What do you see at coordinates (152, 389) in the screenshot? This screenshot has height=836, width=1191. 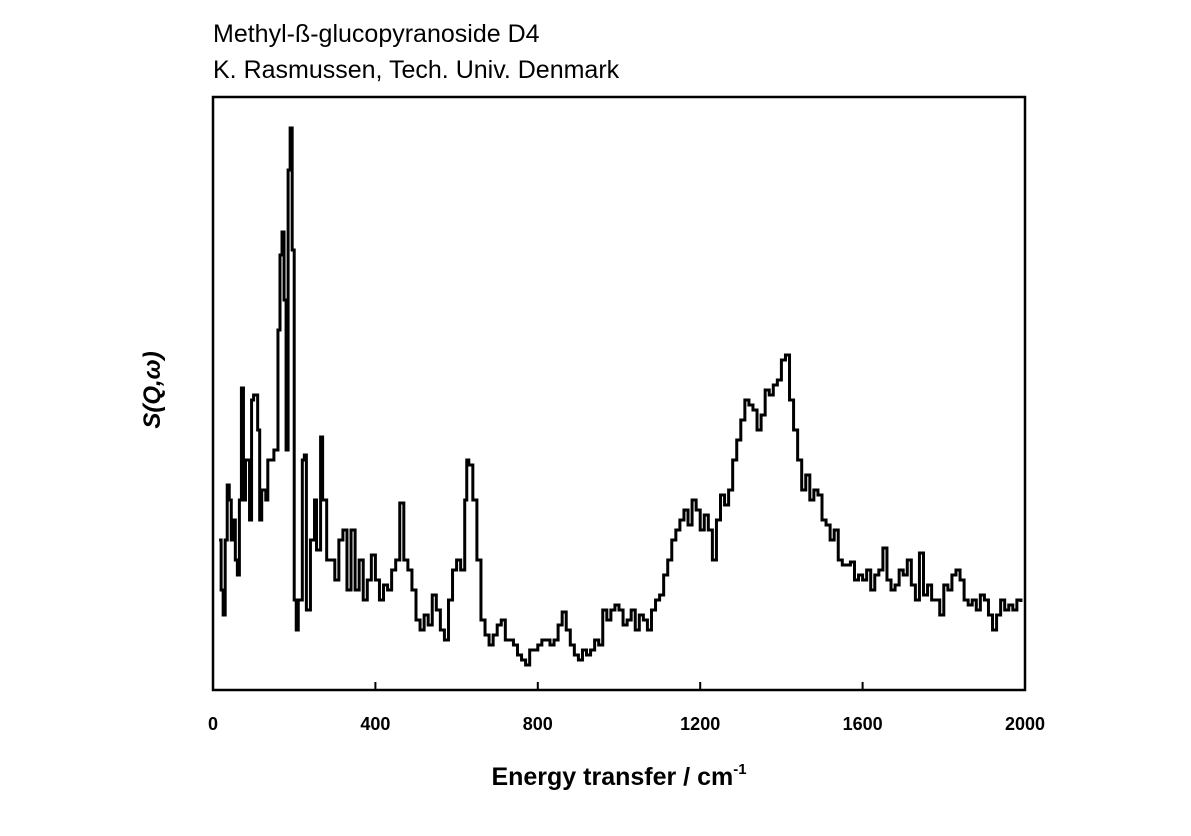 I see `y-axis-label: S(Q,ω)` at bounding box center [152, 389].